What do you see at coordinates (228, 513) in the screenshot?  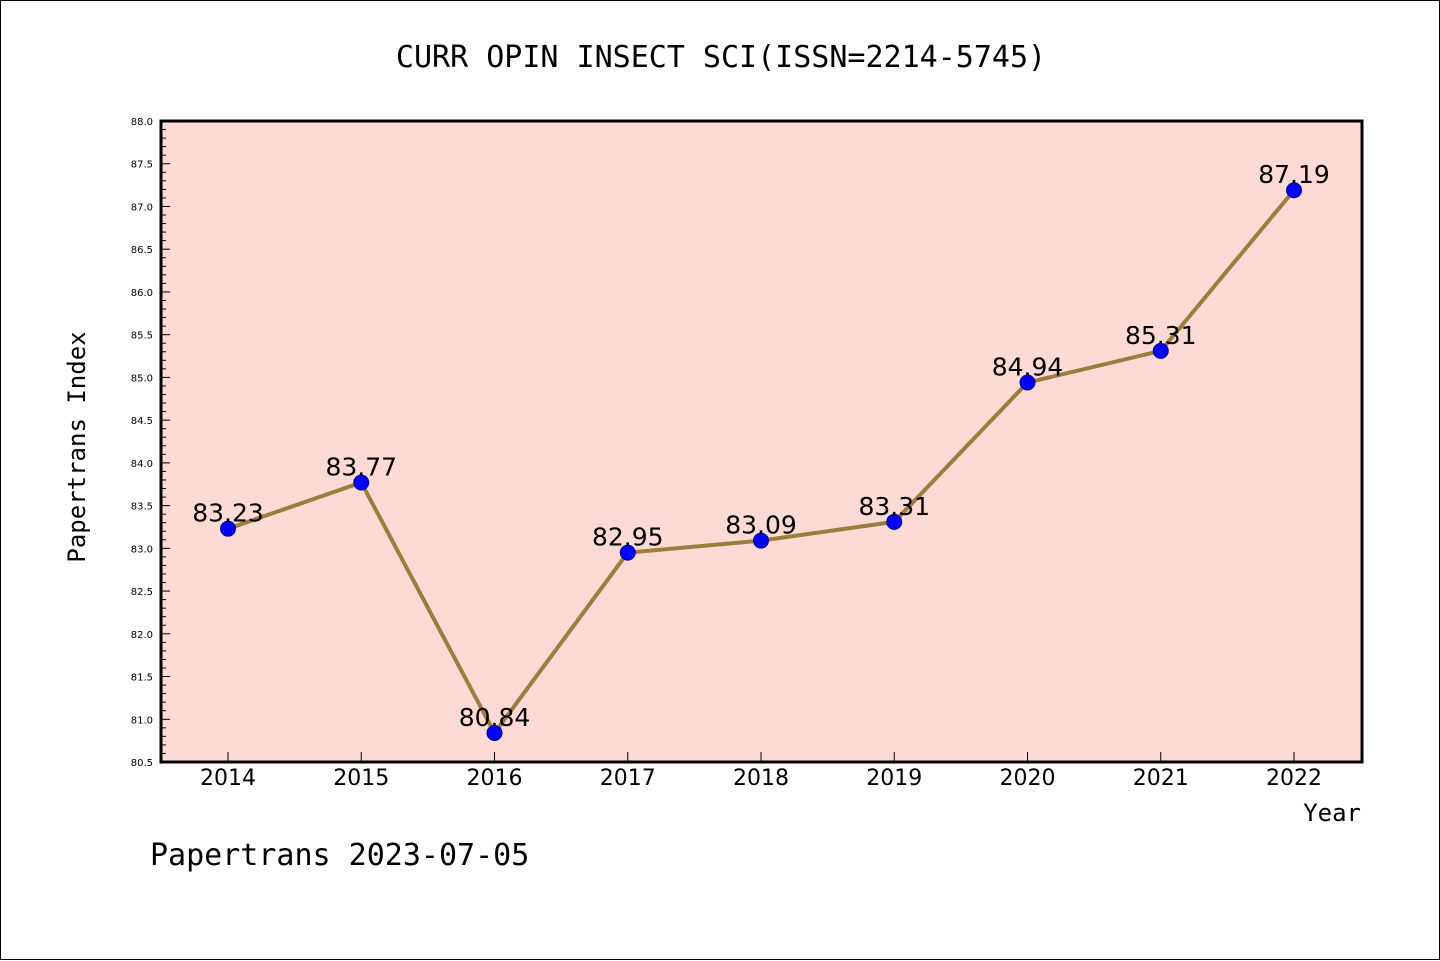 I see `data-label: 83.23` at bounding box center [228, 513].